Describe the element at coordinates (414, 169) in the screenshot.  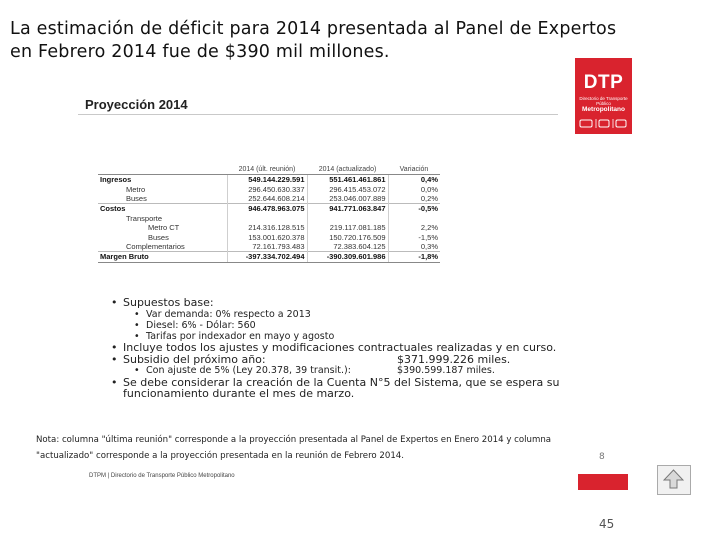
I see `header-variation: Variación` at that location.